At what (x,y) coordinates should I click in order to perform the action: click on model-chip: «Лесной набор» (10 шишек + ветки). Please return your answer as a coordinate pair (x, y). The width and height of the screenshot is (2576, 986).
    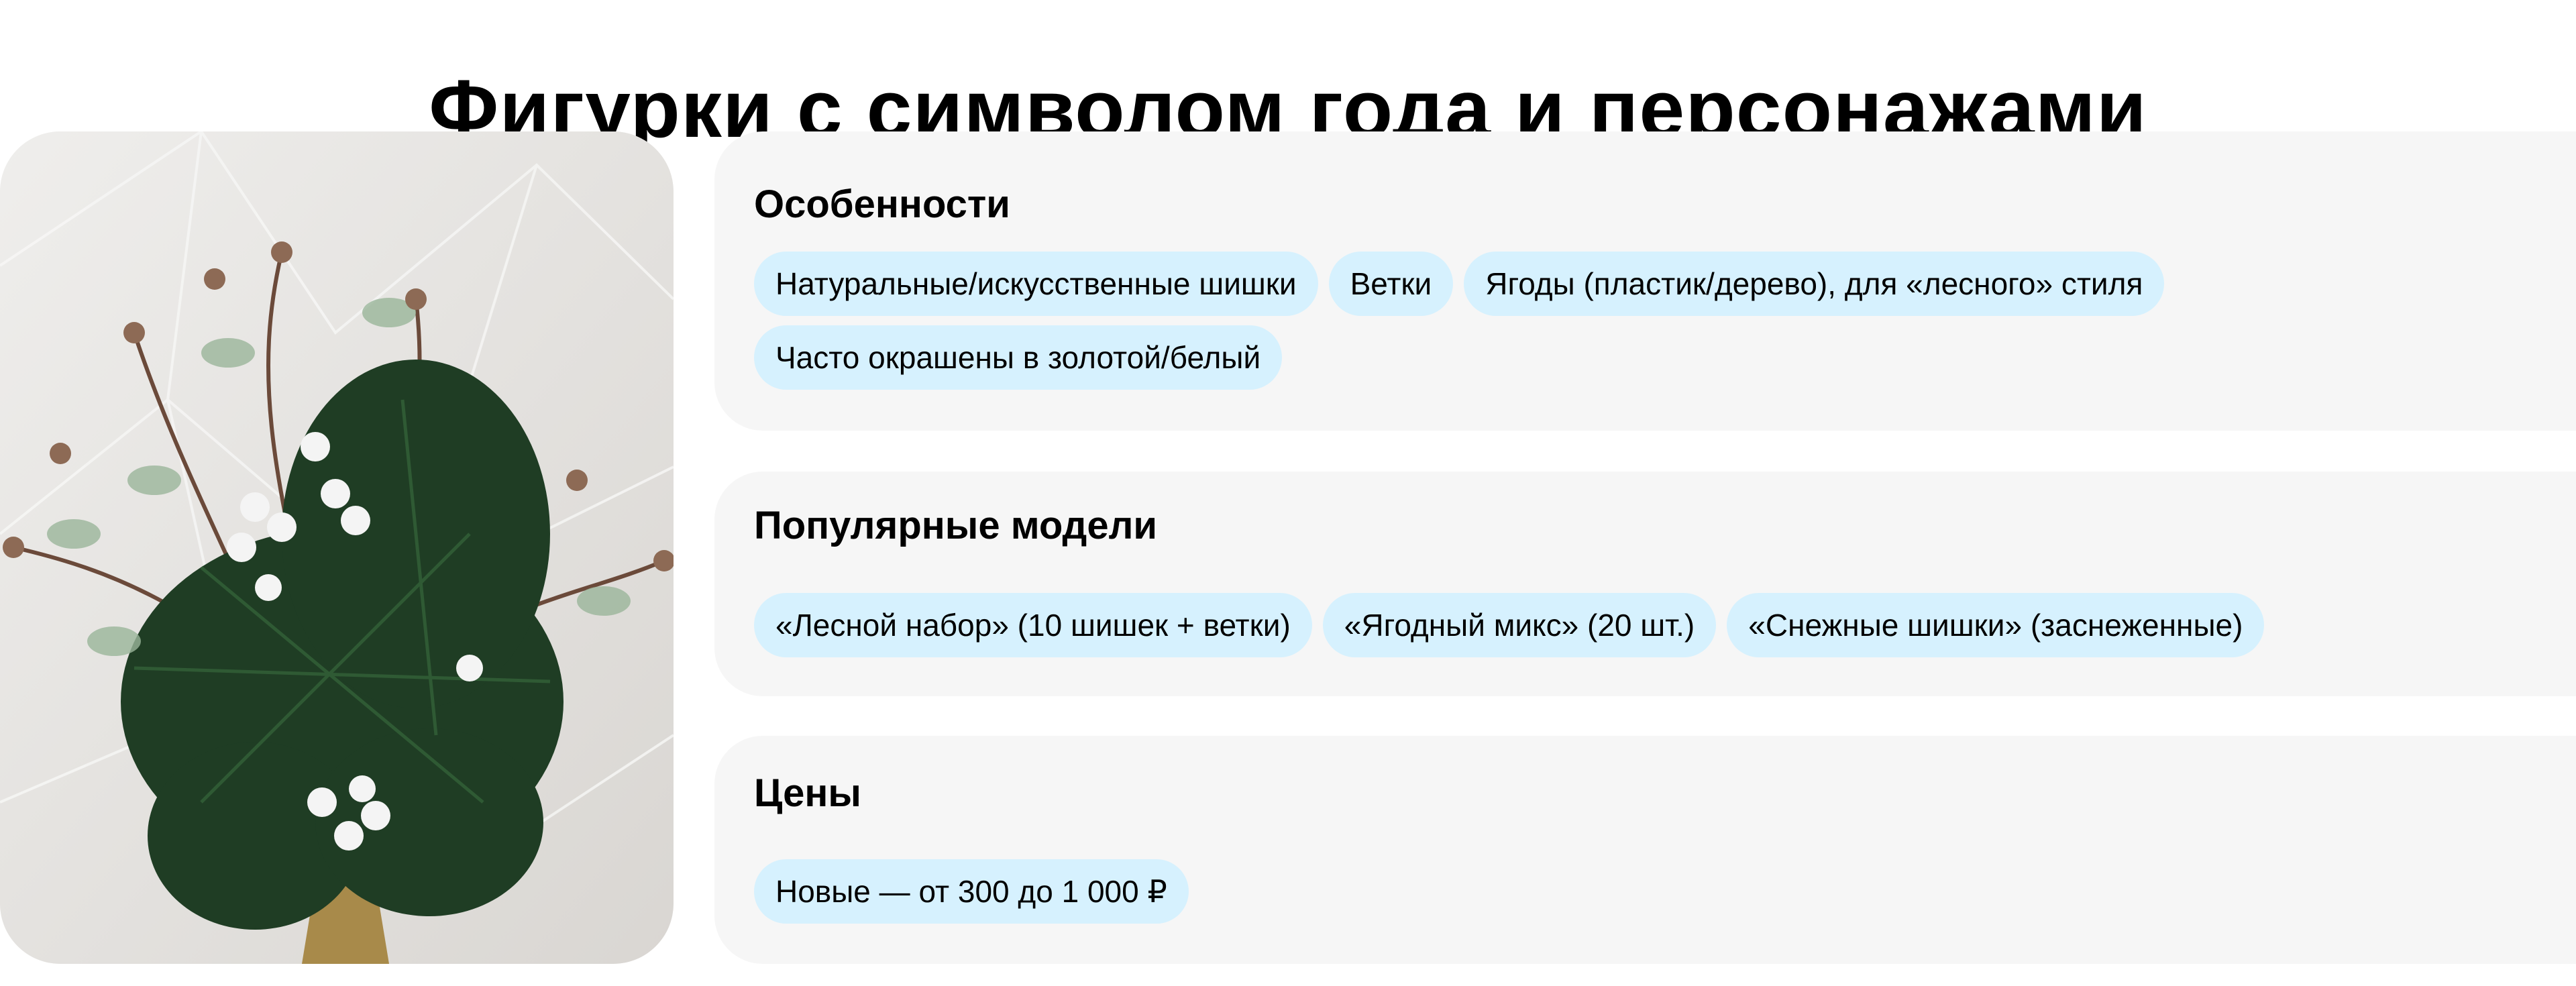
    Looking at the image, I should click on (1033, 625).